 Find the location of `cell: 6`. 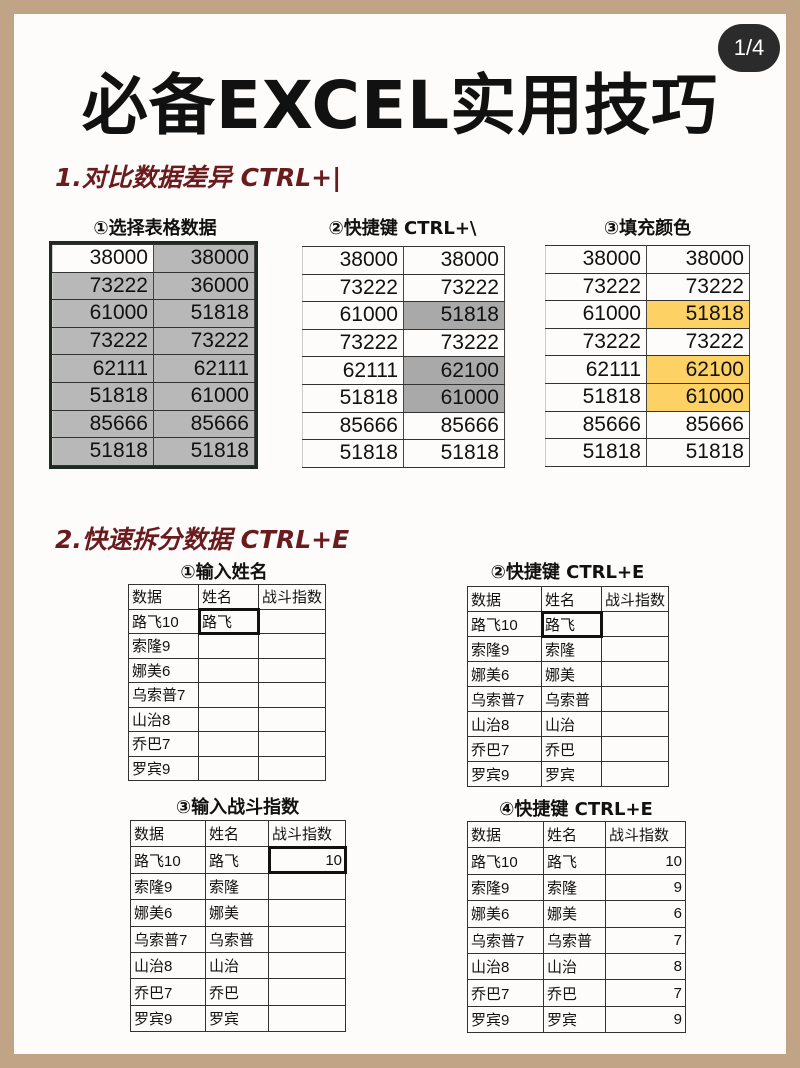

cell: 6 is located at coordinates (645, 914).